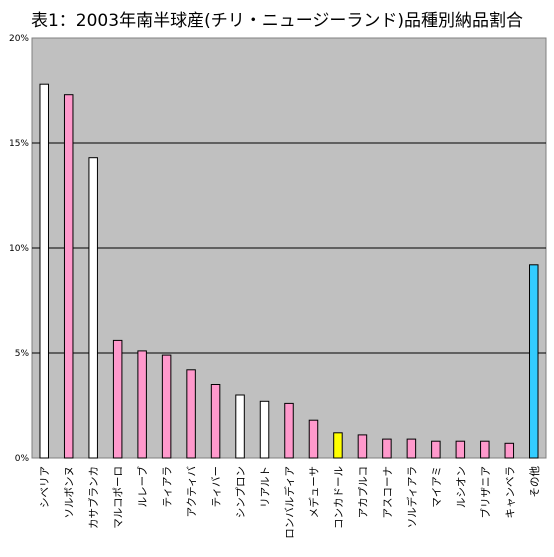 This screenshot has width=554, height=557. I want to click on x-tick-label: ソルボンヌ, so click(70, 492).